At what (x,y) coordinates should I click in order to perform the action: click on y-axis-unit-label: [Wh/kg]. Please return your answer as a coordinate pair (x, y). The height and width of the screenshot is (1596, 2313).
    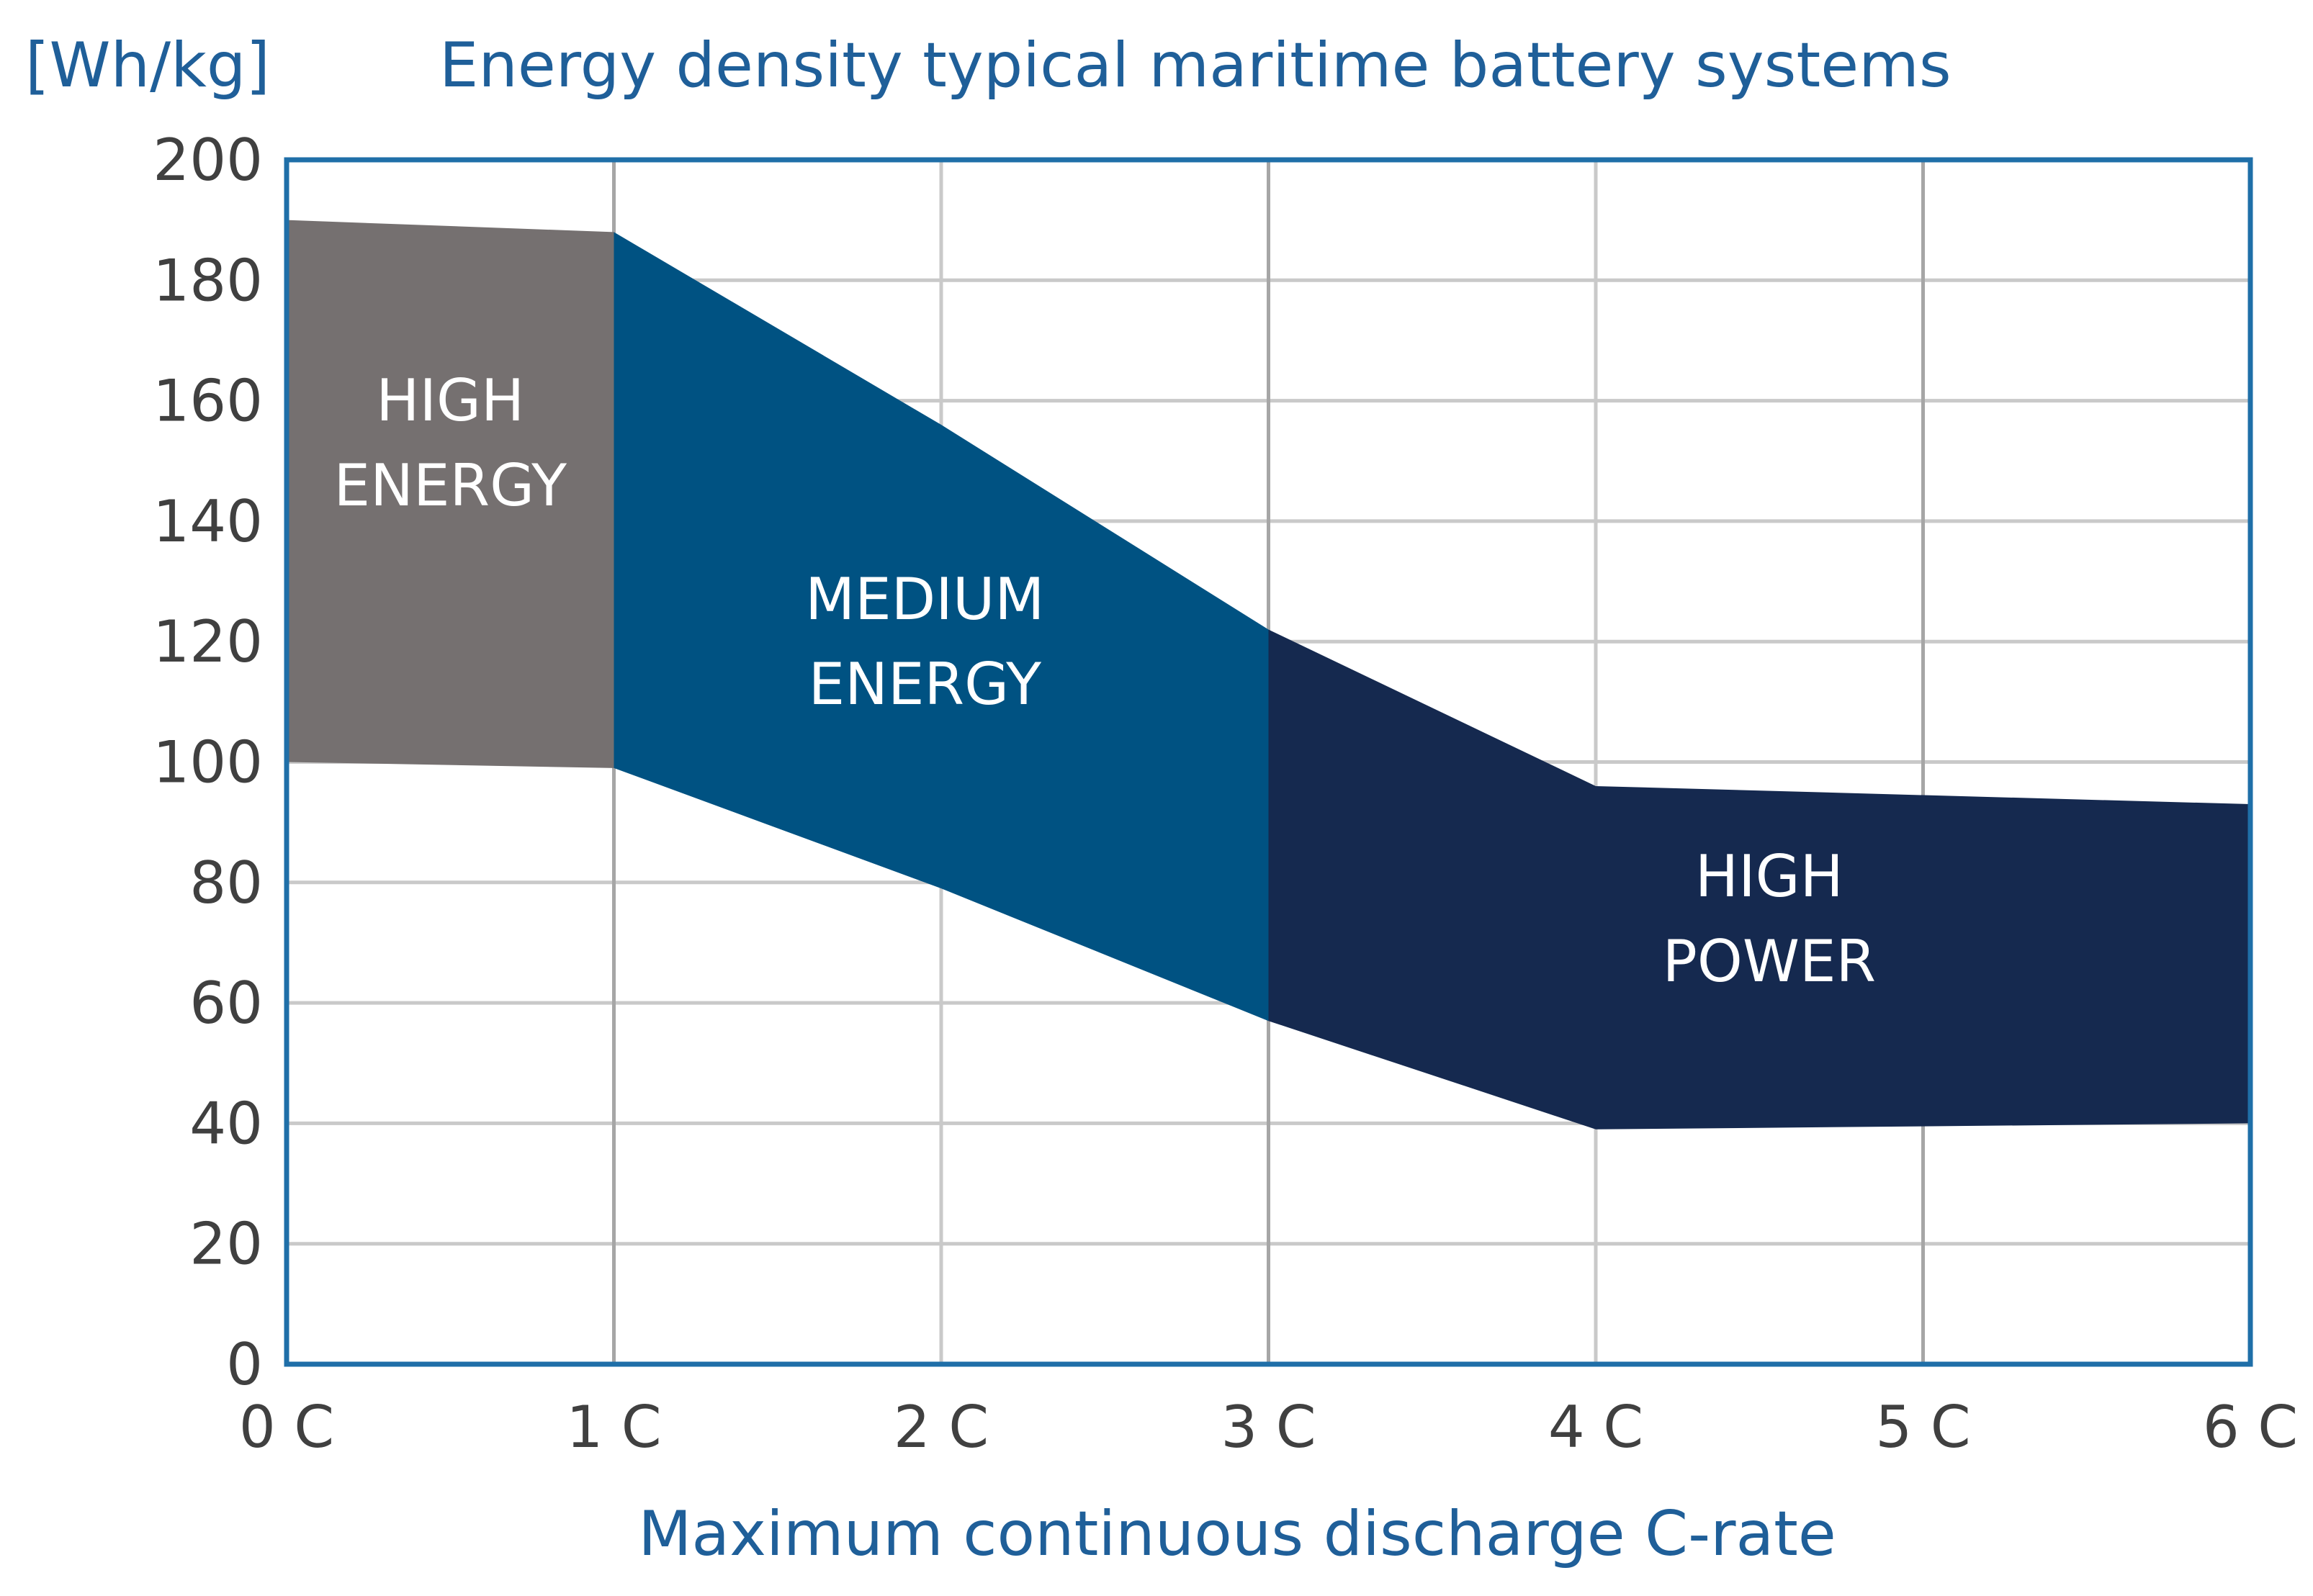
    Looking at the image, I should click on (147, 66).